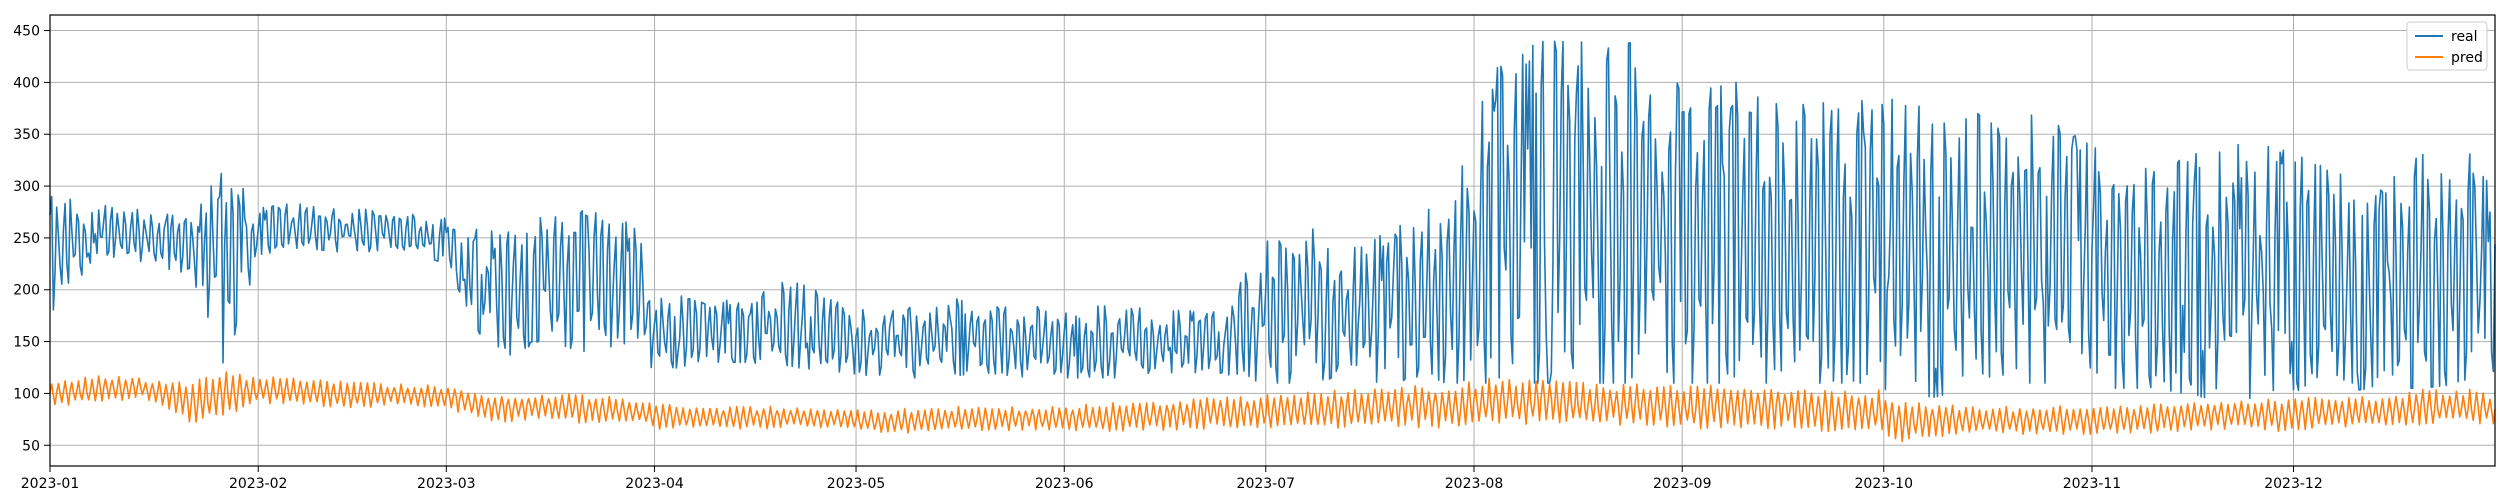  Describe the element at coordinates (1474, 484) in the screenshot. I see `x-tick-label: 2023-08` at that location.